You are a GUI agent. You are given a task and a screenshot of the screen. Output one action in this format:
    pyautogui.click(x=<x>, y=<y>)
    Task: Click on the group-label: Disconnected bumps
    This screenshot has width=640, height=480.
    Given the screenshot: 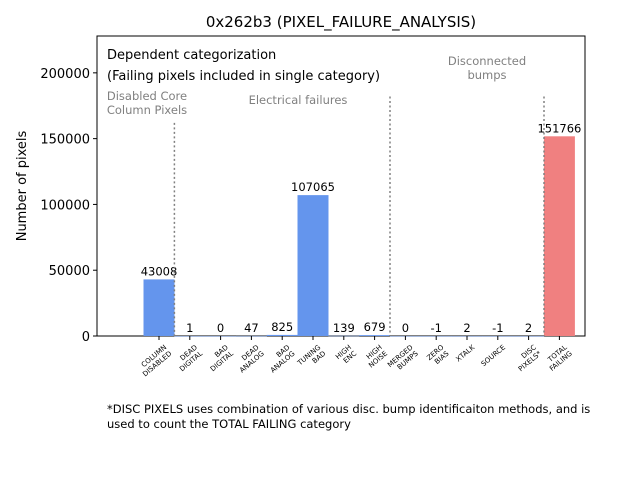 What is the action you would take?
    pyautogui.click(x=487, y=68)
    